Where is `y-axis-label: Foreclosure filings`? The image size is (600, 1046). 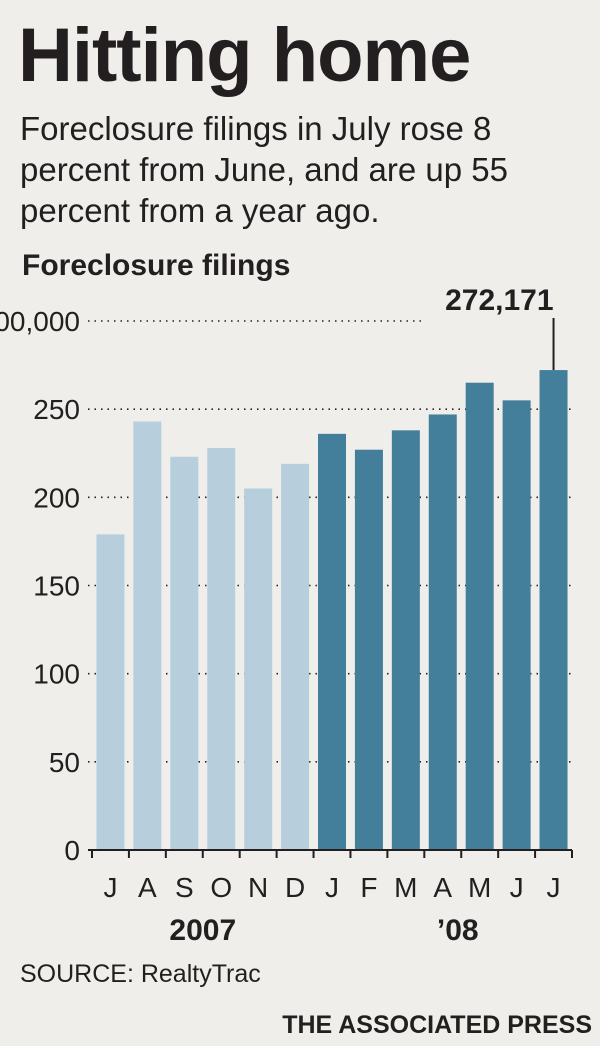 y-axis-label: Foreclosure filings is located at coordinates (156, 265).